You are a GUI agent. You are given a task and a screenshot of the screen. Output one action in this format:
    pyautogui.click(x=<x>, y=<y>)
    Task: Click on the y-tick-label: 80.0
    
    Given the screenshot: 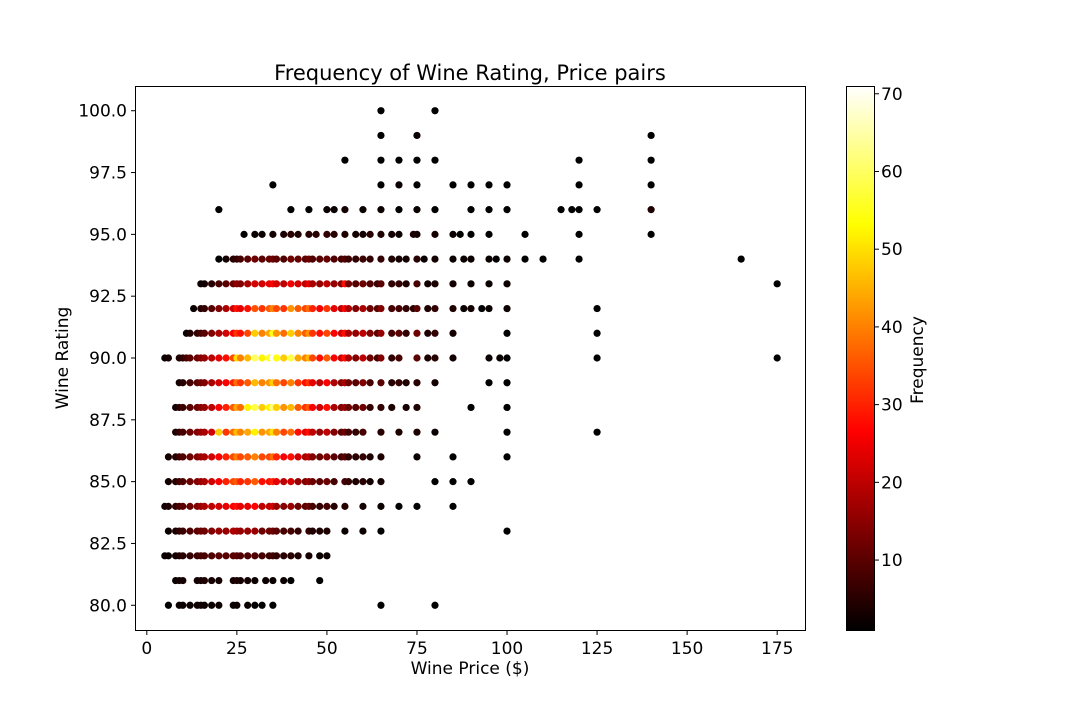 What is the action you would take?
    pyautogui.click(x=108, y=606)
    